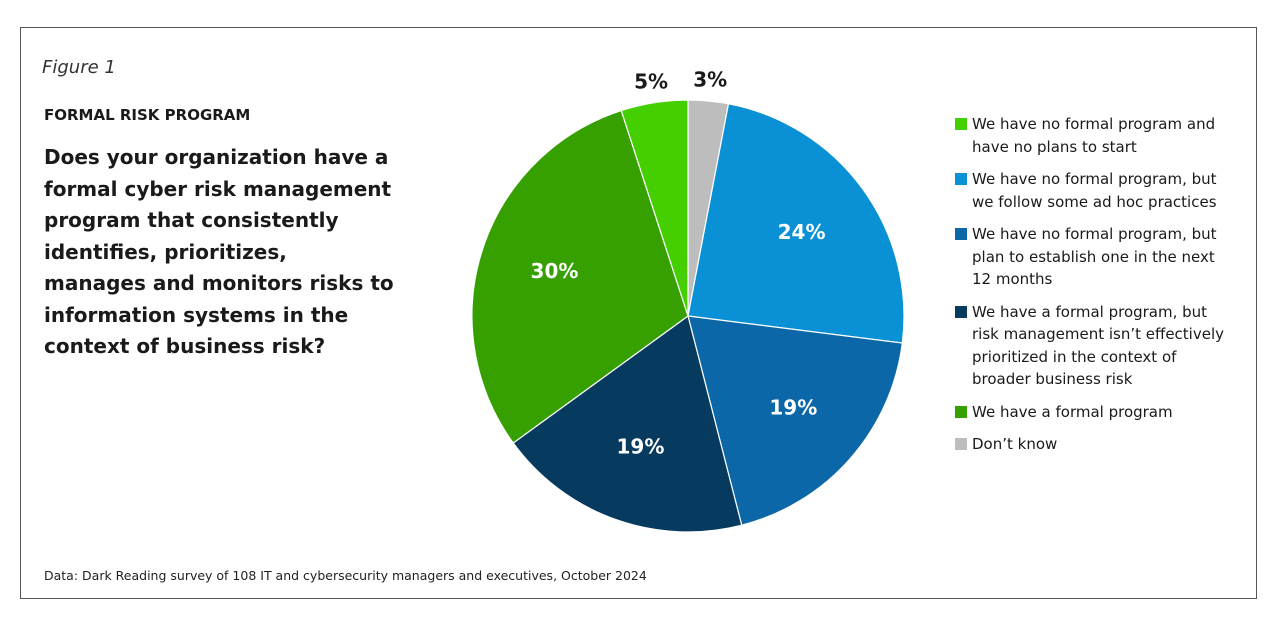  What do you see at coordinates (802, 232) in the screenshot?
I see `slice-label: 24%` at bounding box center [802, 232].